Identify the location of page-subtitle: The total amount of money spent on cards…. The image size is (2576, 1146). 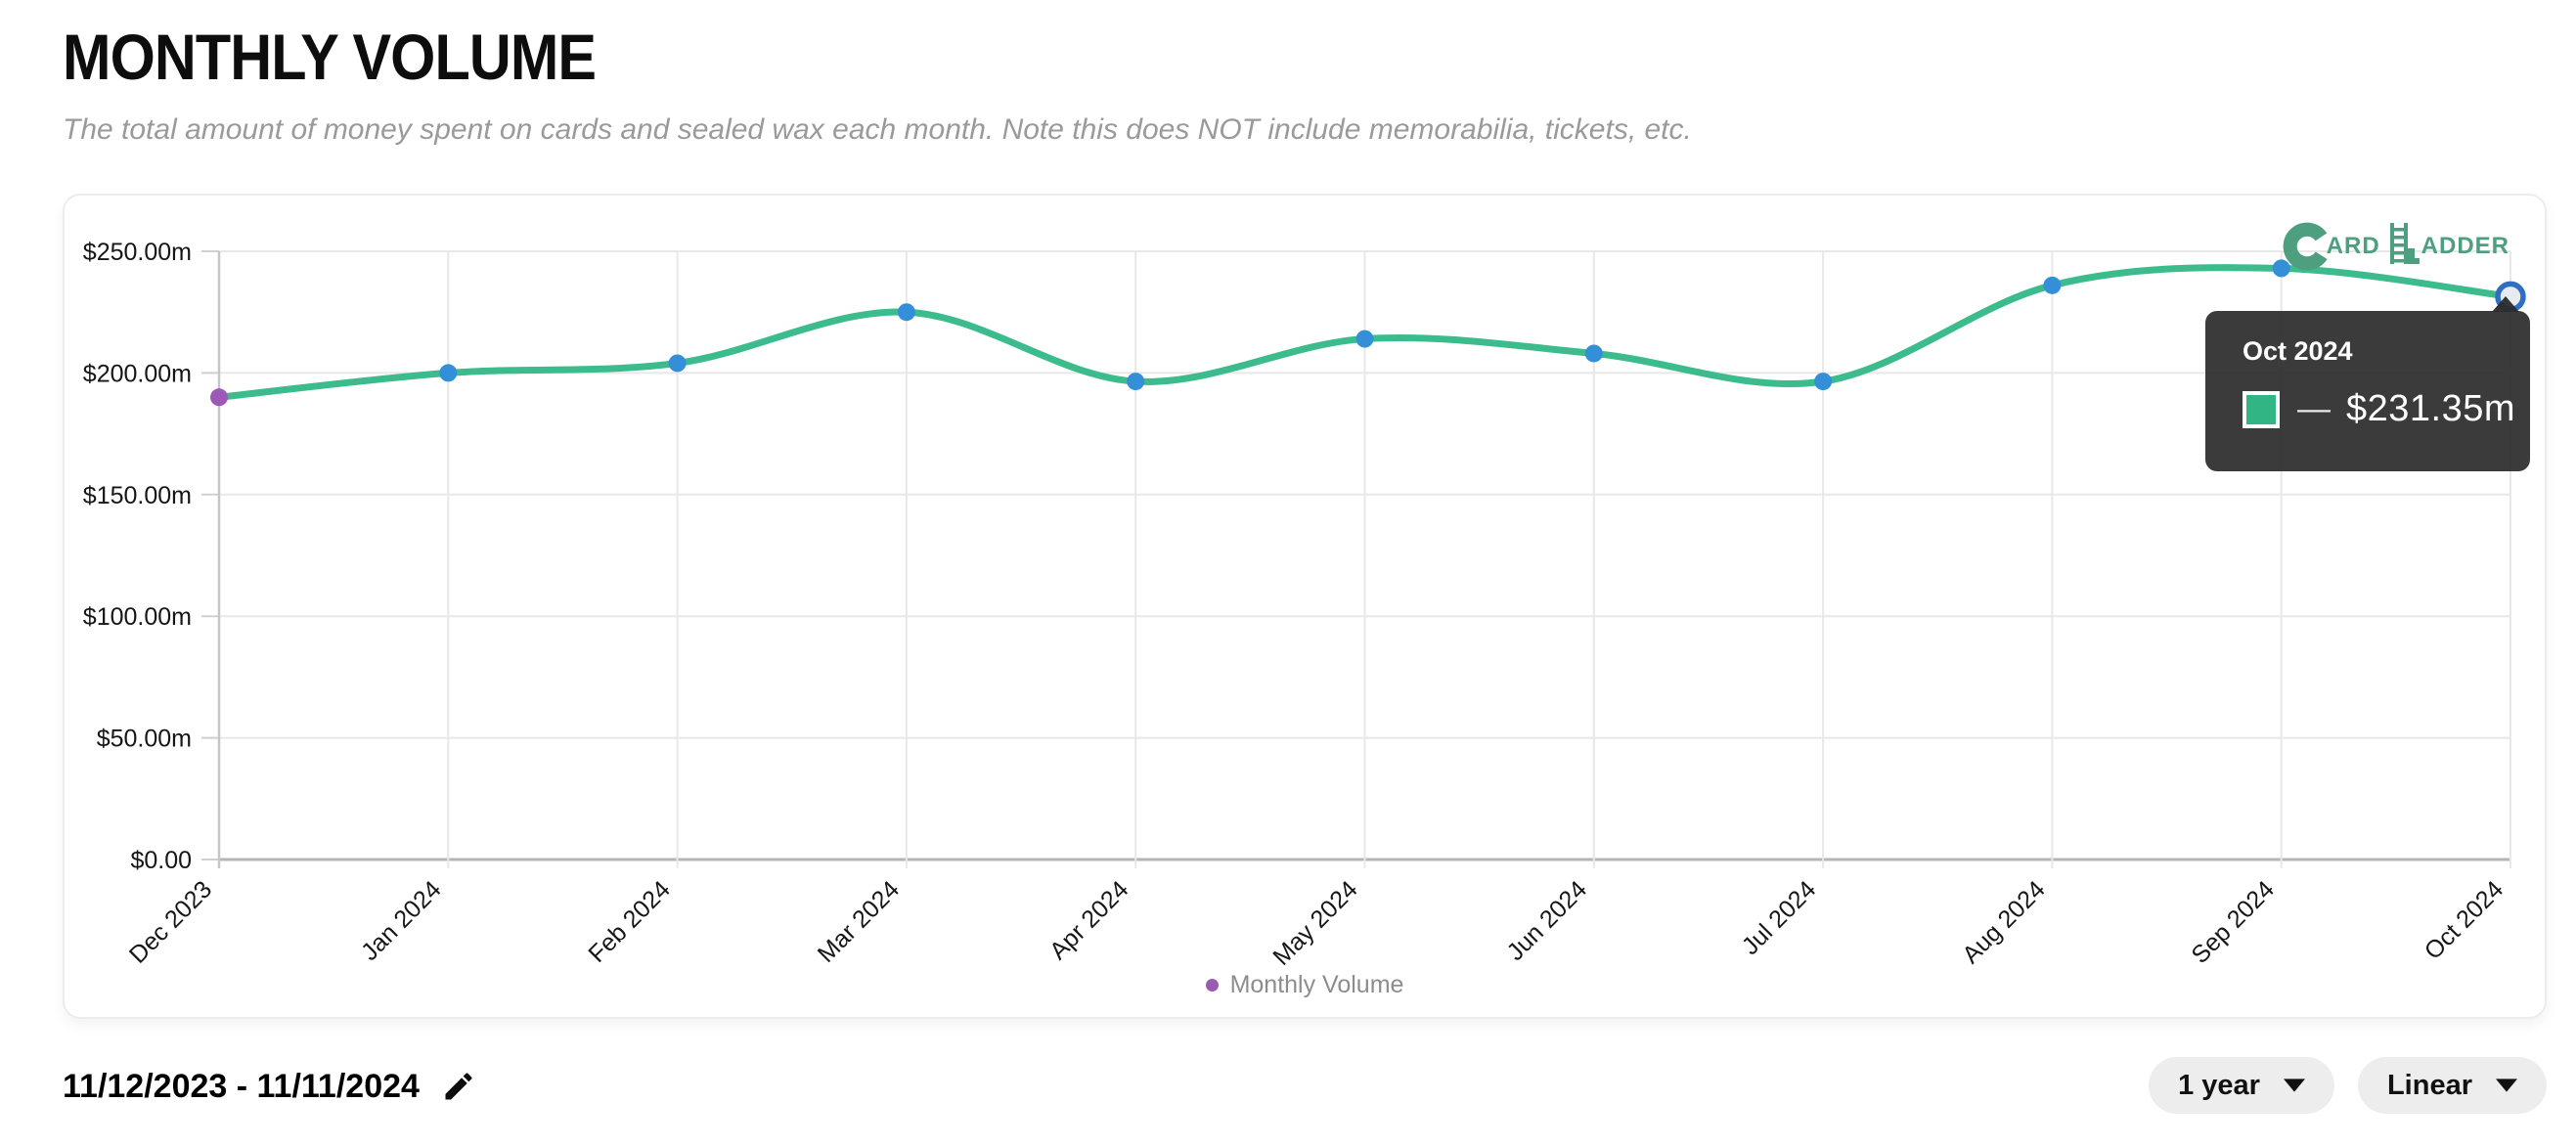
(877, 129).